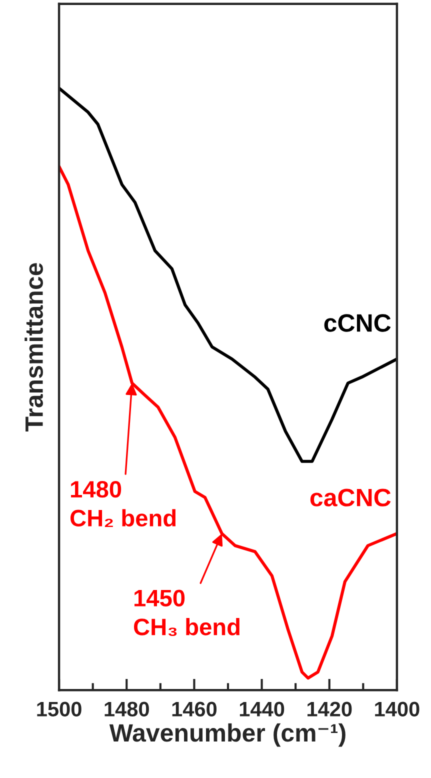  Describe the element at coordinates (187, 613) in the screenshot. I see `annotation: 1450 CH₃ bend` at that location.